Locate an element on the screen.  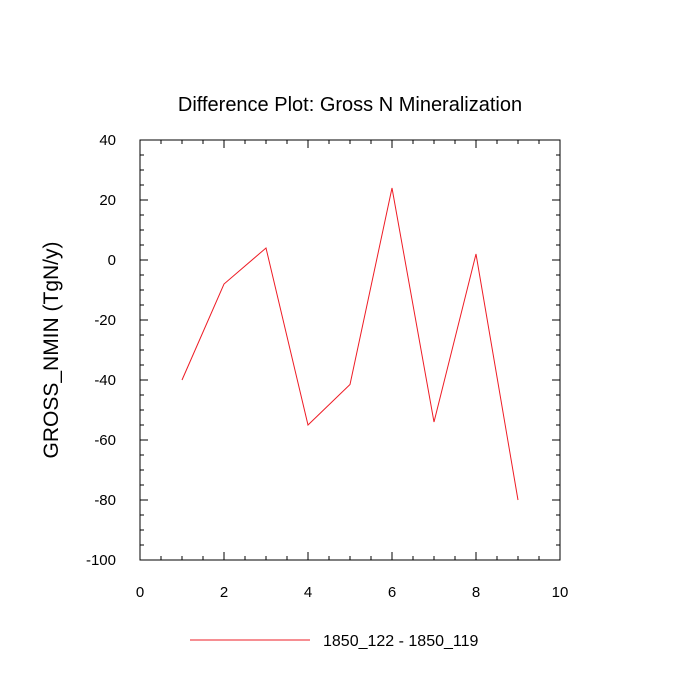
x-tick-label: 6 is located at coordinates (392, 592).